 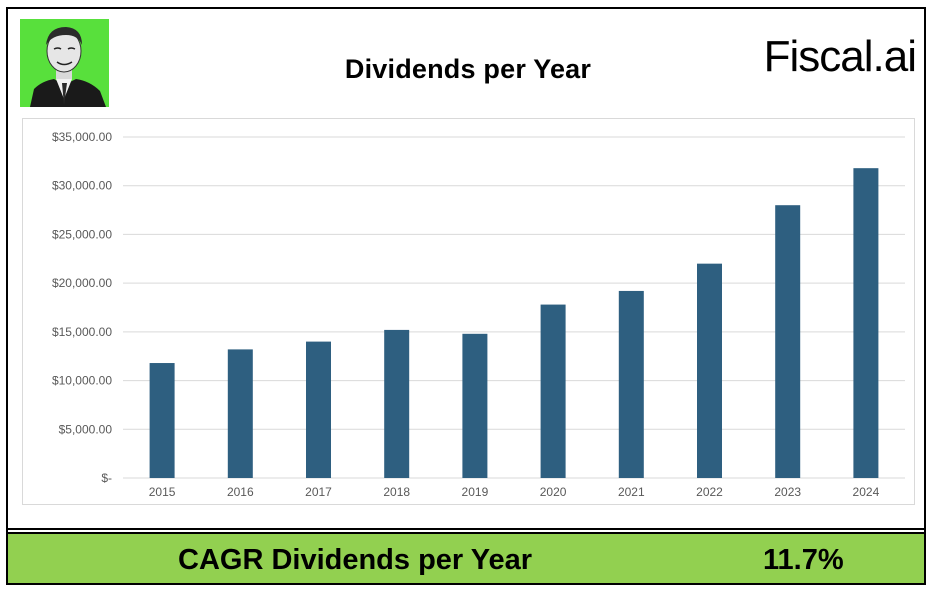 What do you see at coordinates (553, 492) in the screenshot?
I see `x-tick-label: 2020` at bounding box center [553, 492].